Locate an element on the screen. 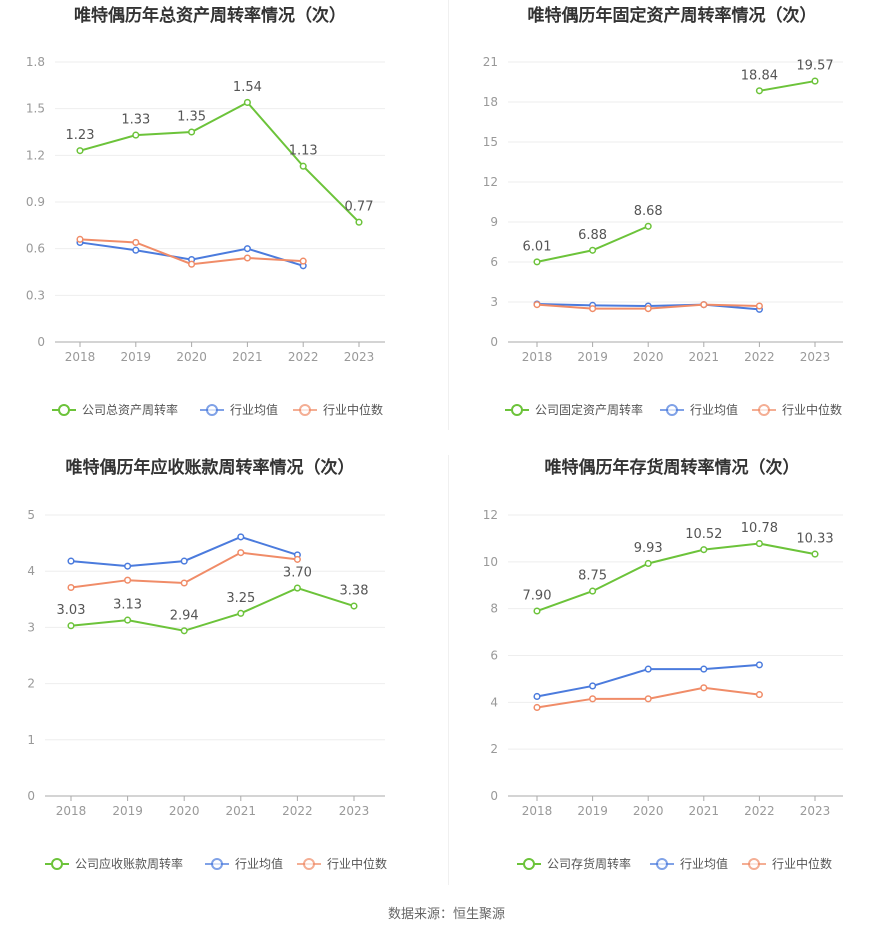  y-tick-label: 5 is located at coordinates (31, 515).